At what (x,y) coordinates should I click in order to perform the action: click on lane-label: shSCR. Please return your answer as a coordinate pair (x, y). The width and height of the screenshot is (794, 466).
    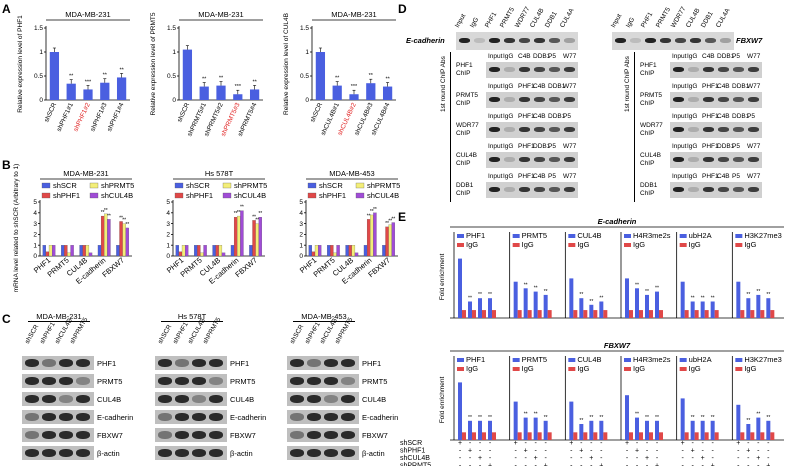
    Looking at the image, I should click on (32, 334).